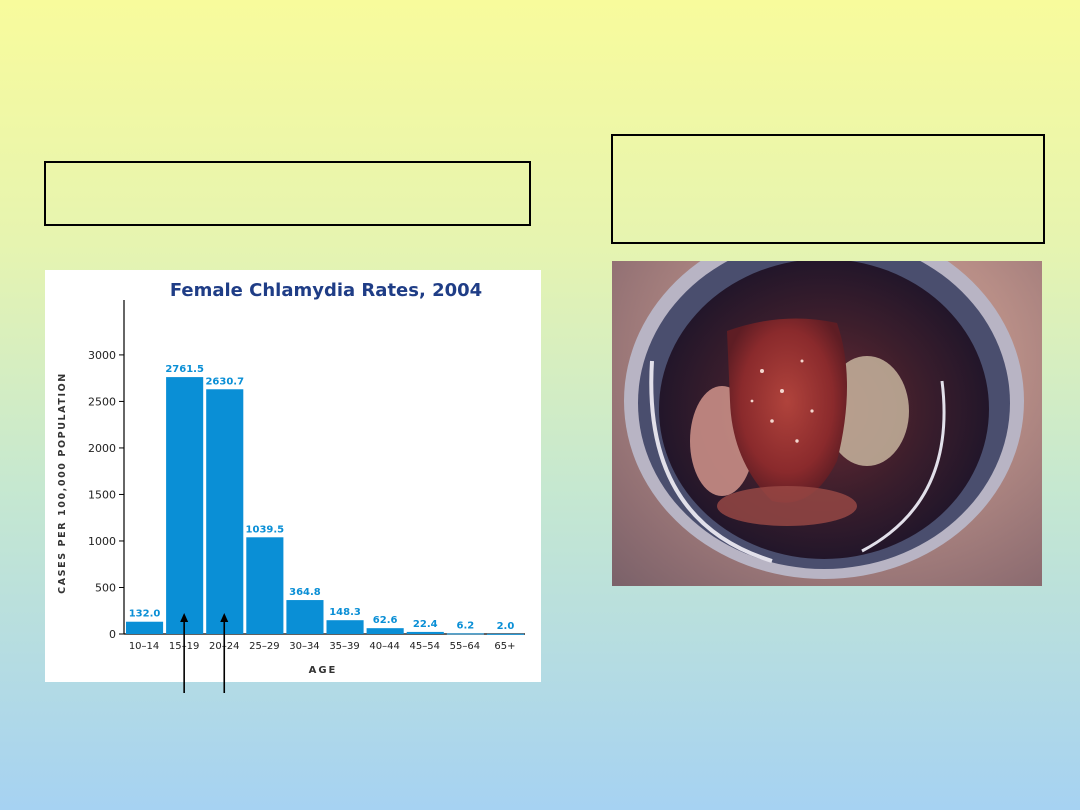 The image size is (1080, 810). I want to click on x-axis-label: AGE, so click(323, 670).